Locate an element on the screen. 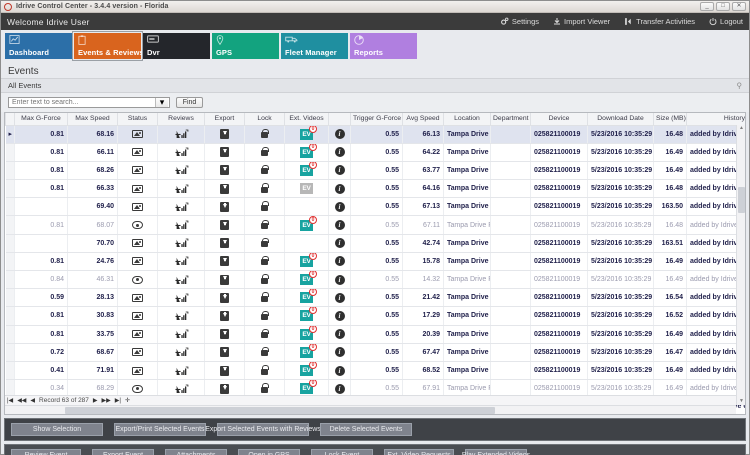  col-location: Location is located at coordinates (467, 119).